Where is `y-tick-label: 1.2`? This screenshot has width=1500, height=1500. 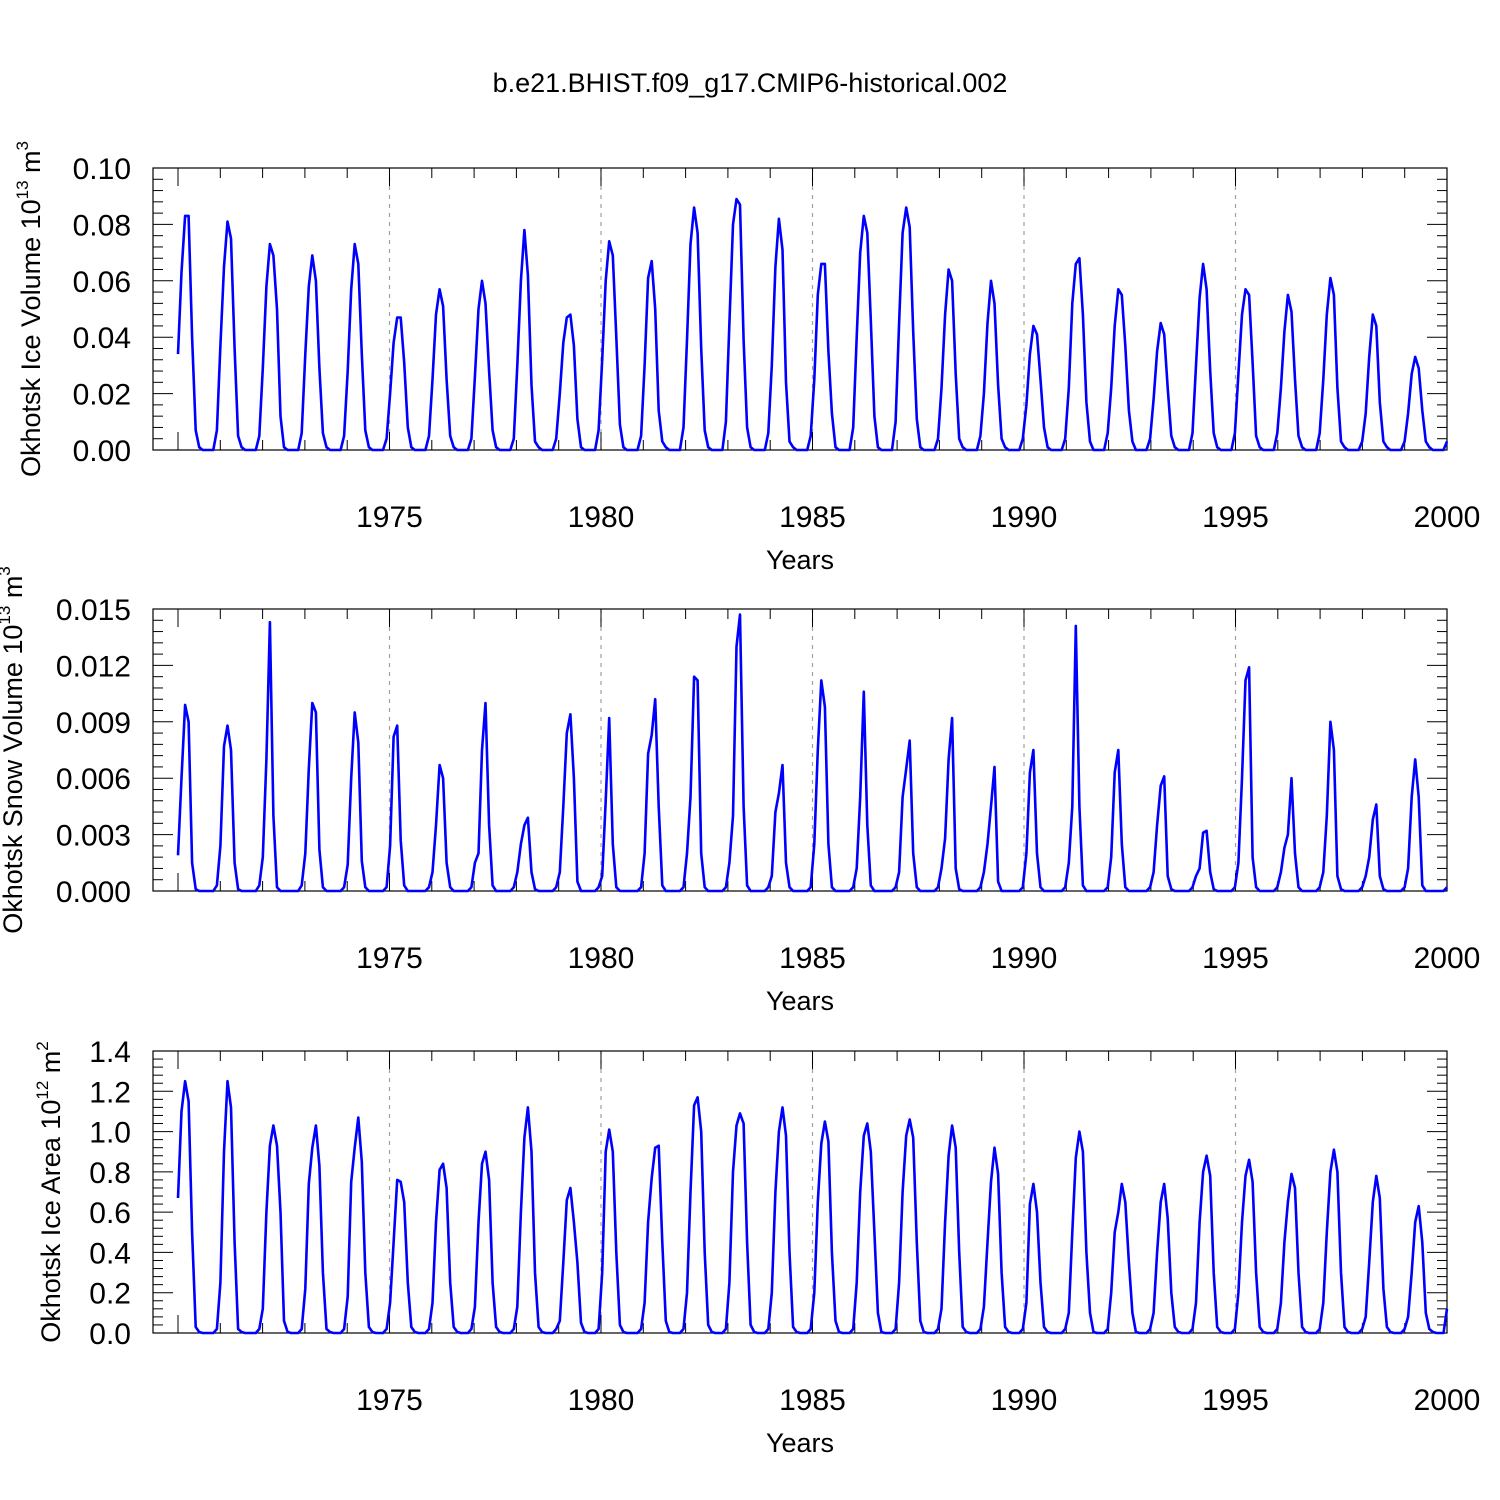 y-tick-label: 1.2 is located at coordinates (110, 1092).